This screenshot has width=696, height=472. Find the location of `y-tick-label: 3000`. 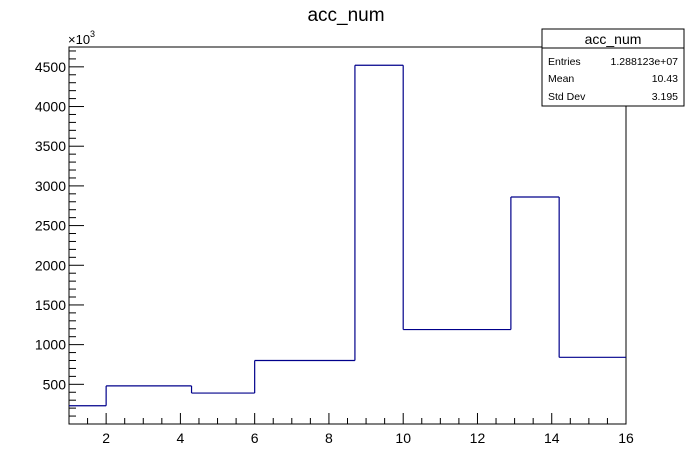

y-tick-label: 3000 is located at coordinates (50, 186).